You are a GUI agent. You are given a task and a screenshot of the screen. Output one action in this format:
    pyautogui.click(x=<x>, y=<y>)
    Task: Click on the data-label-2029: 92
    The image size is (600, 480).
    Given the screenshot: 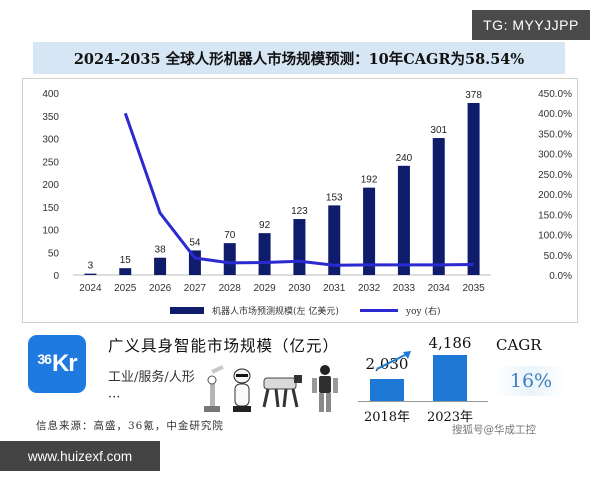 What is the action you would take?
    pyautogui.click(x=265, y=225)
    